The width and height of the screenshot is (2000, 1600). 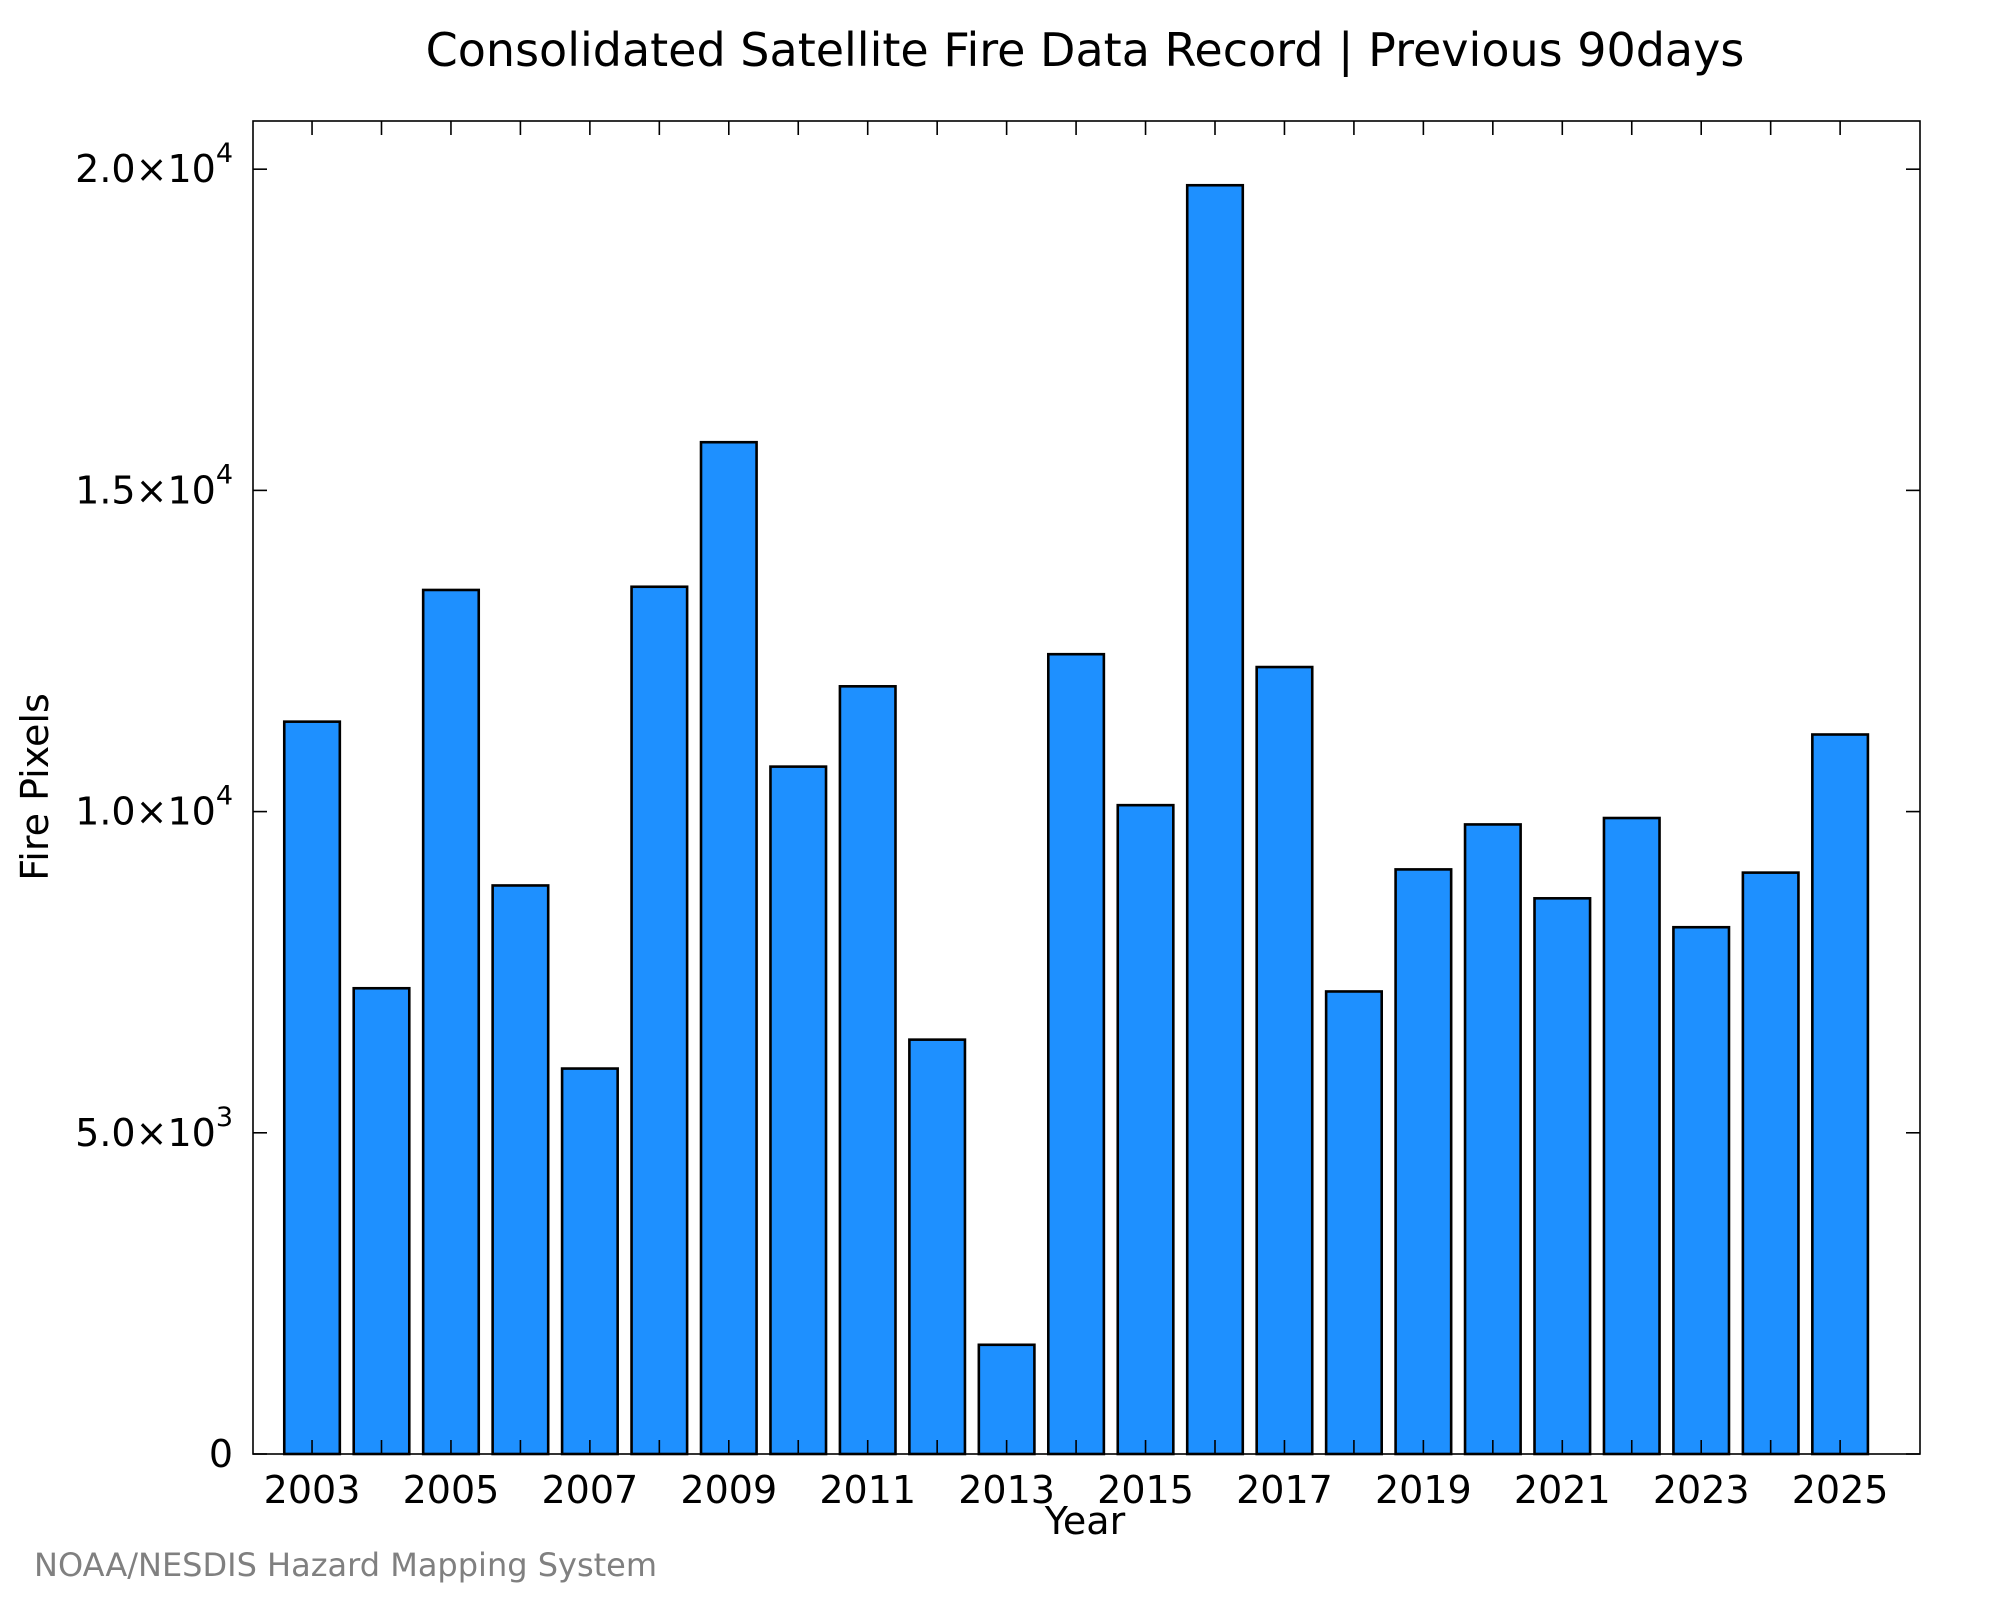 What do you see at coordinates (1215, 819) in the screenshot?
I see `bar-2016` at bounding box center [1215, 819].